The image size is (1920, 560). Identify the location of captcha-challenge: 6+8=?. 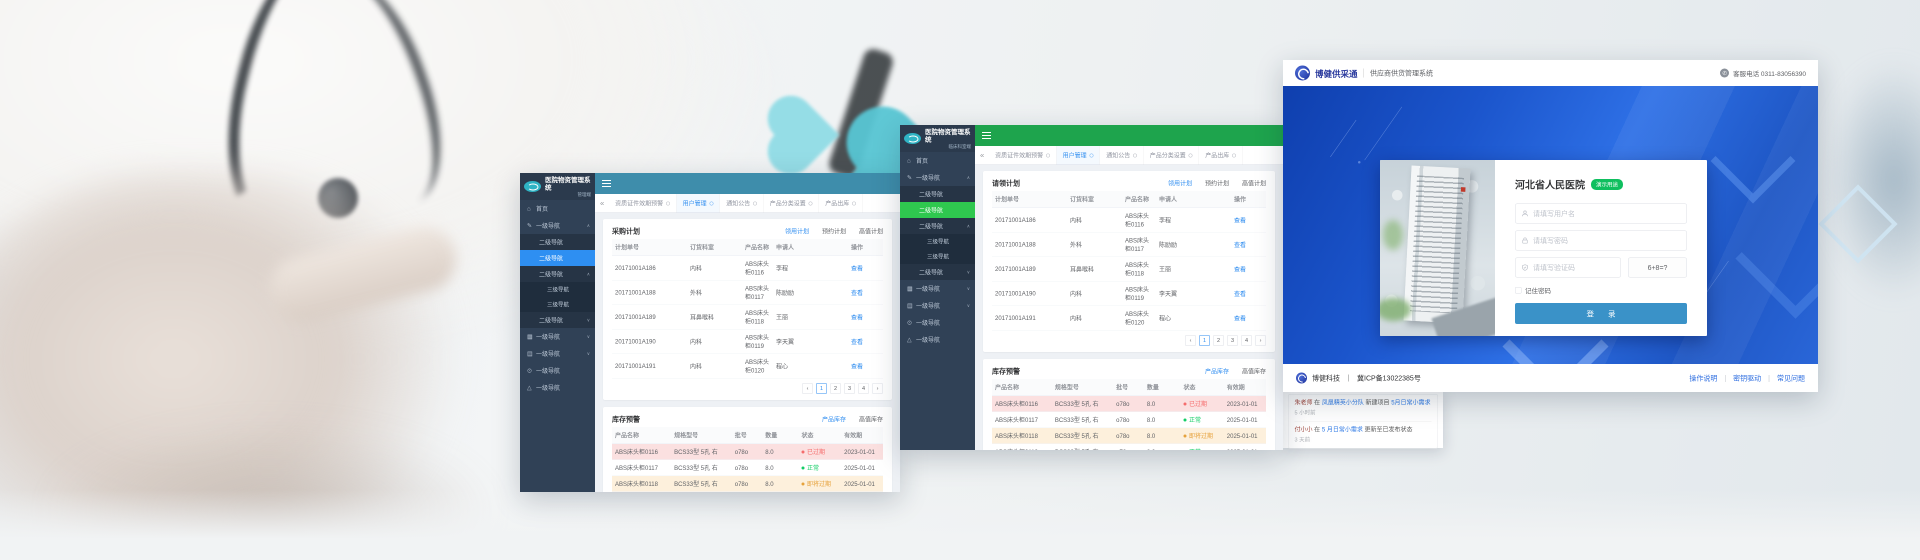
(1657, 267).